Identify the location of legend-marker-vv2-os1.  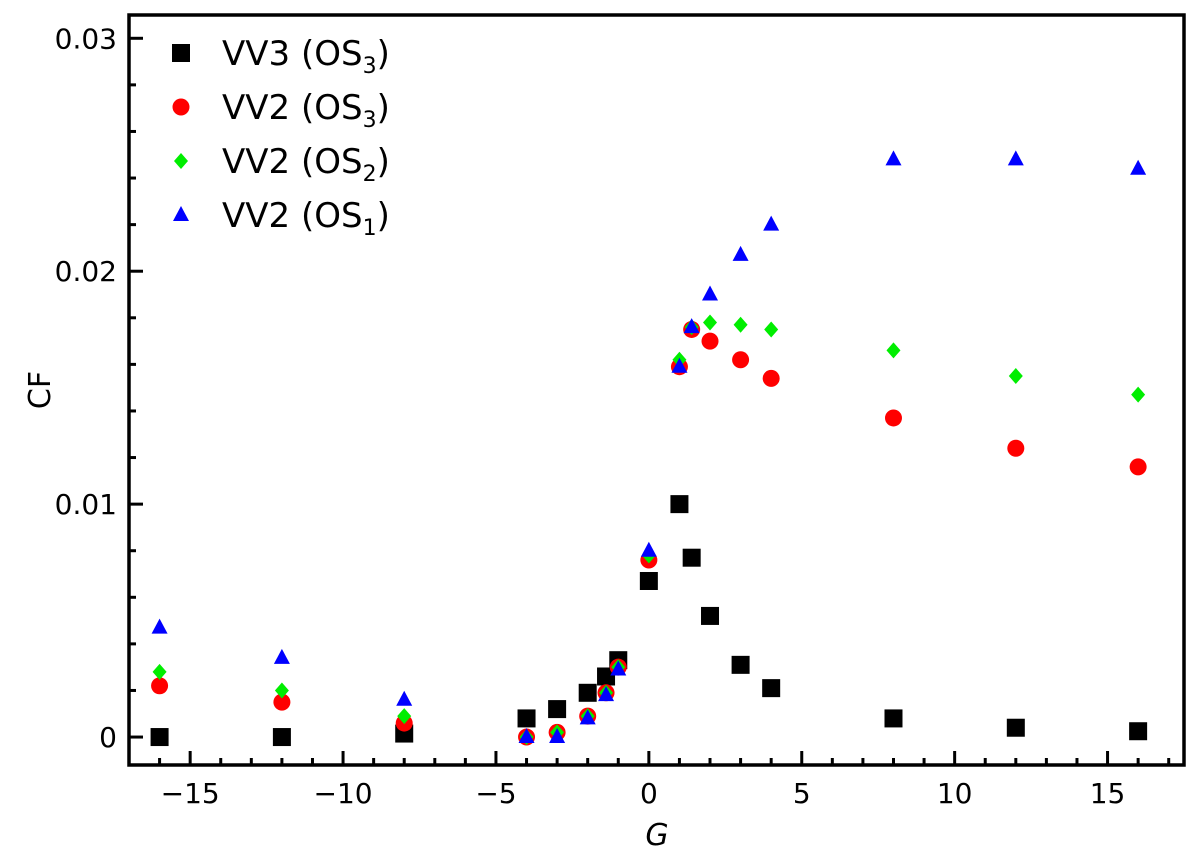
(181, 213).